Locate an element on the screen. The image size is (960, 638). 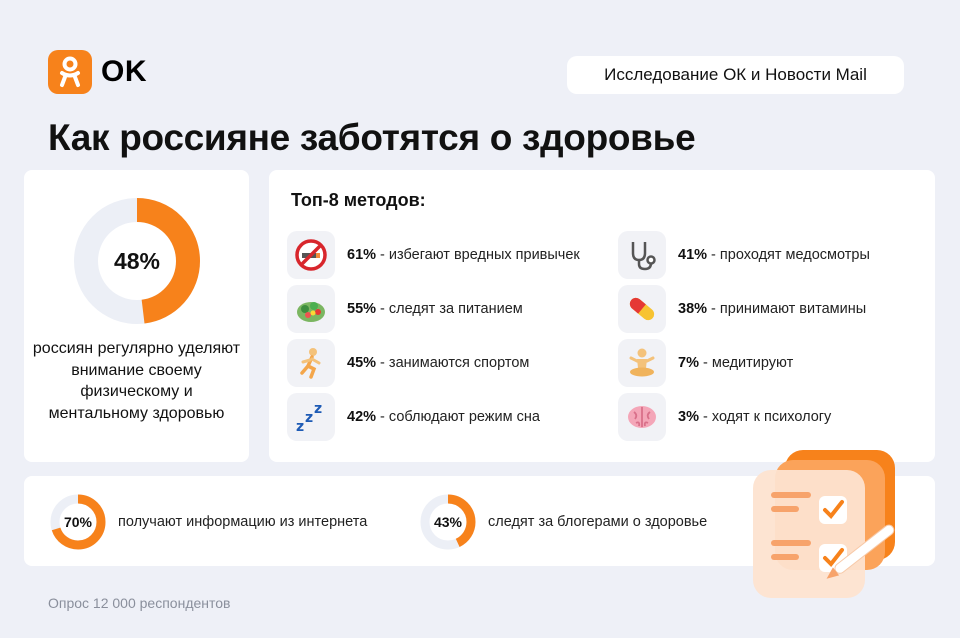
method-label: - проходят медосмотры is located at coordinates (788, 255).